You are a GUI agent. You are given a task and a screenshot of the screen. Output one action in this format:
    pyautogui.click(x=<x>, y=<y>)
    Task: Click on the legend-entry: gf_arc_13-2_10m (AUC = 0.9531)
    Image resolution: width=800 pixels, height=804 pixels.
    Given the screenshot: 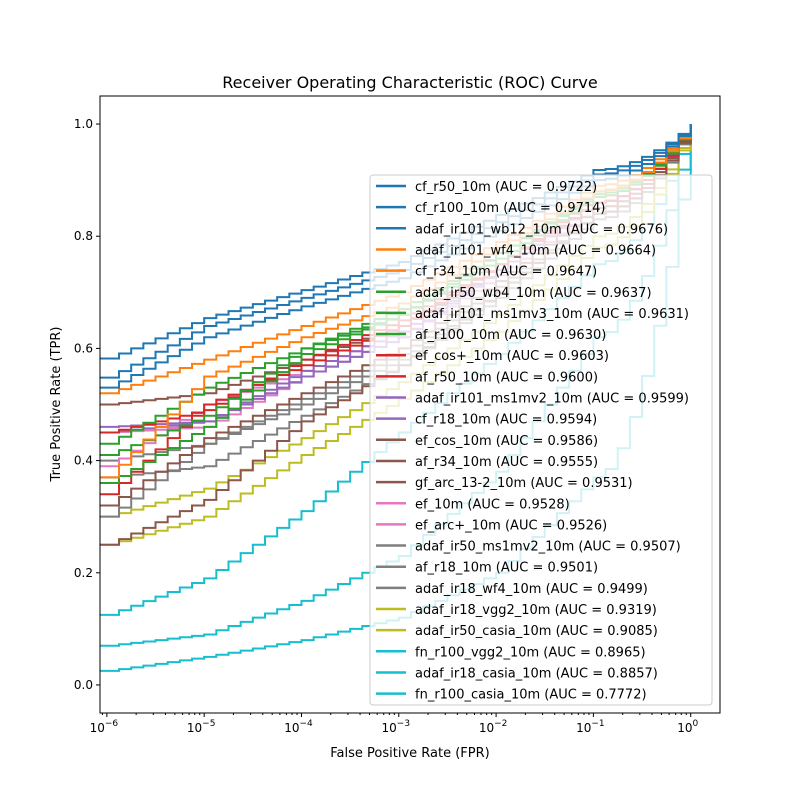 What is the action you would take?
    pyautogui.click(x=524, y=483)
    